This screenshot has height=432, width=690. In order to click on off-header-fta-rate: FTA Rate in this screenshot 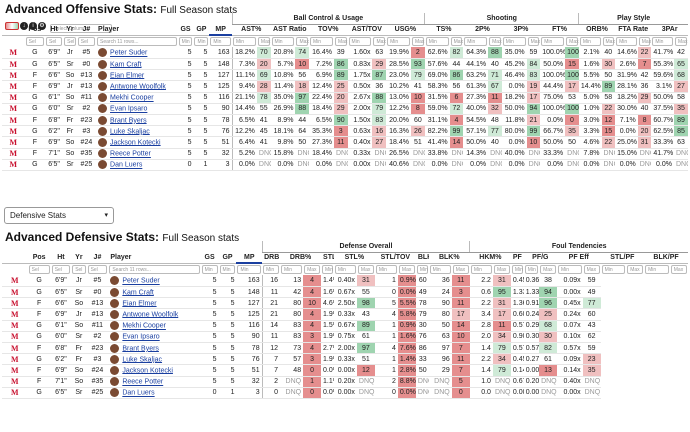, I will do `click(633, 30)`.